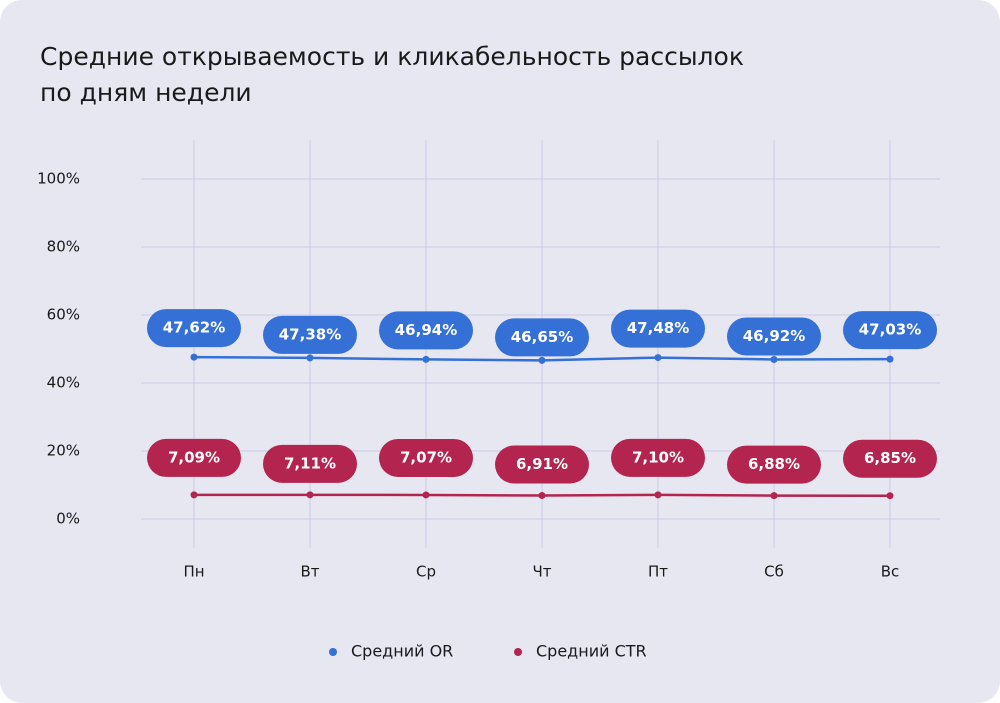  I want to click on y-tick-label: 80%, so click(63, 247).